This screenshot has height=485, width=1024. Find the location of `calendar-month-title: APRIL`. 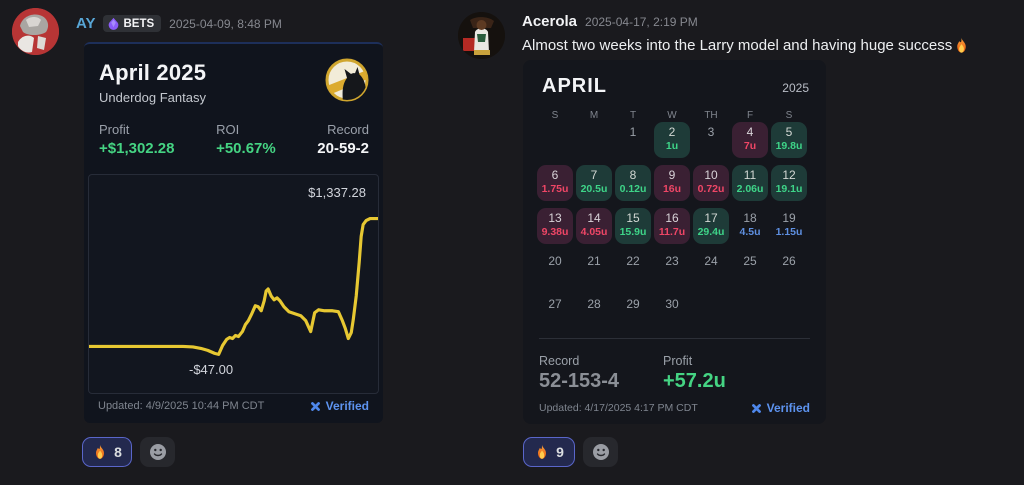

calendar-month-title: APRIL is located at coordinates (574, 86).